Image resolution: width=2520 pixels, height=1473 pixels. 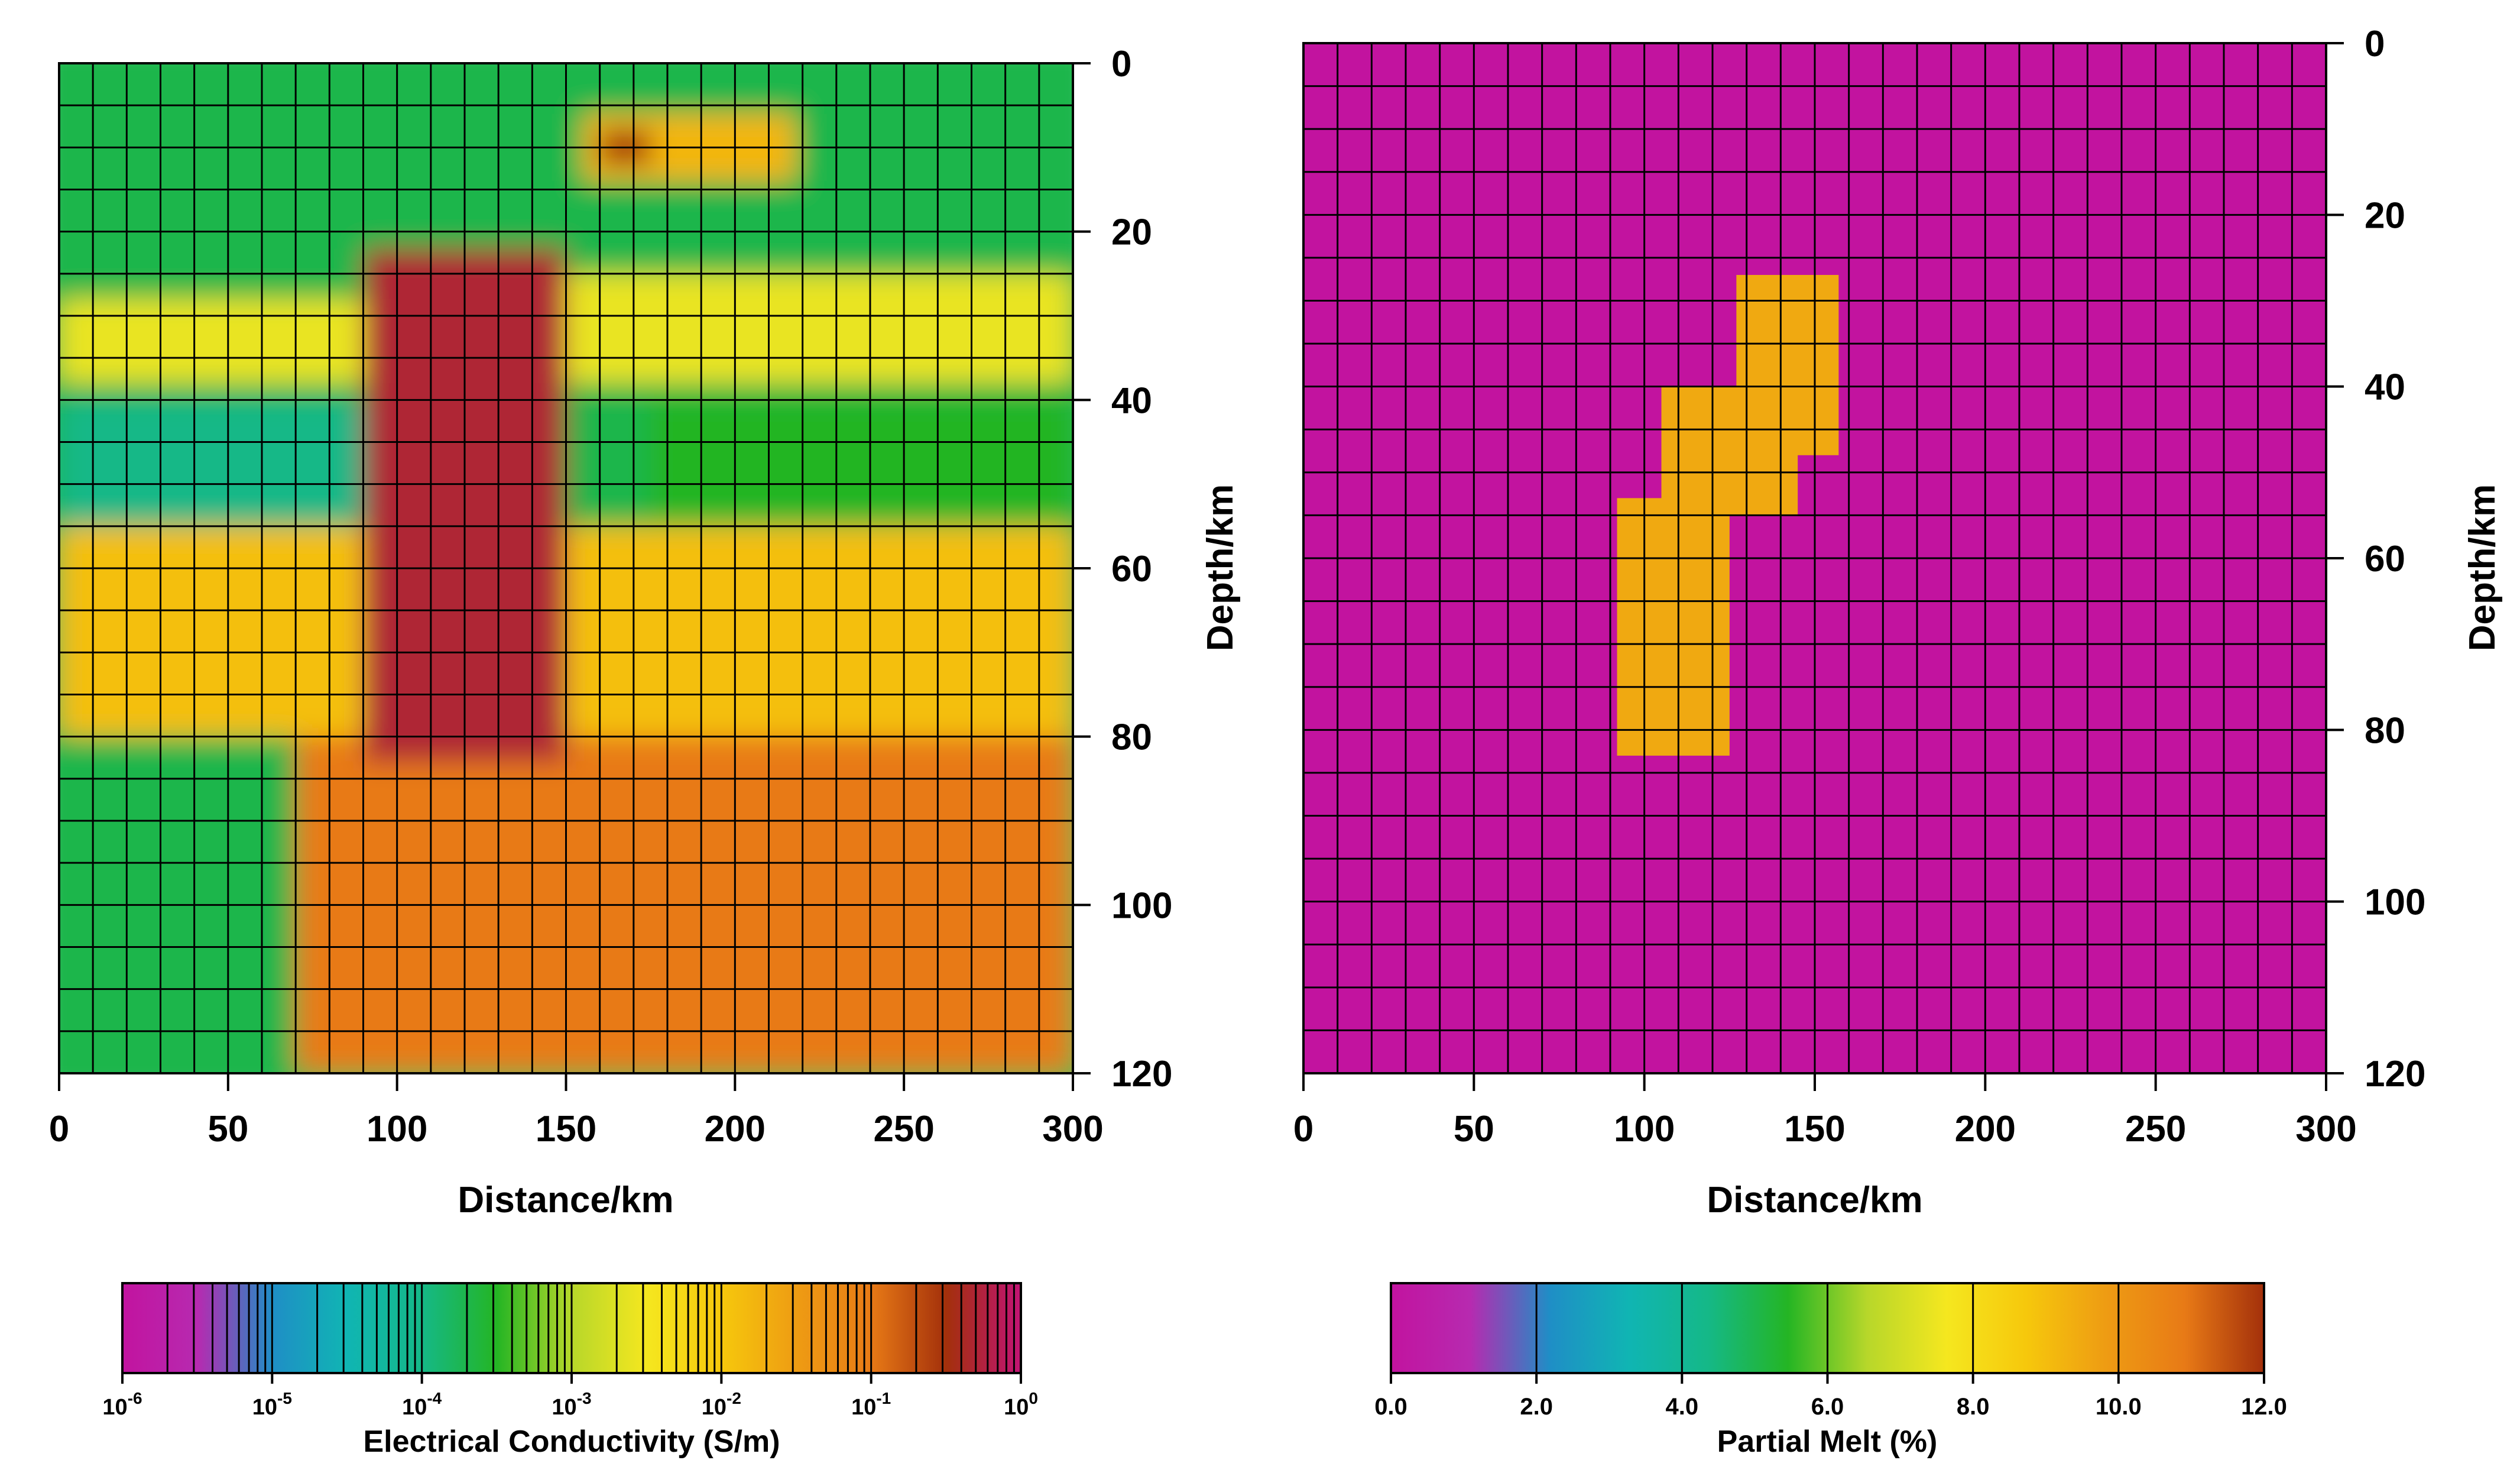 I want to click on conductivity-colorbar-tick-label: 10⁻¹, so click(x=871, y=1404).